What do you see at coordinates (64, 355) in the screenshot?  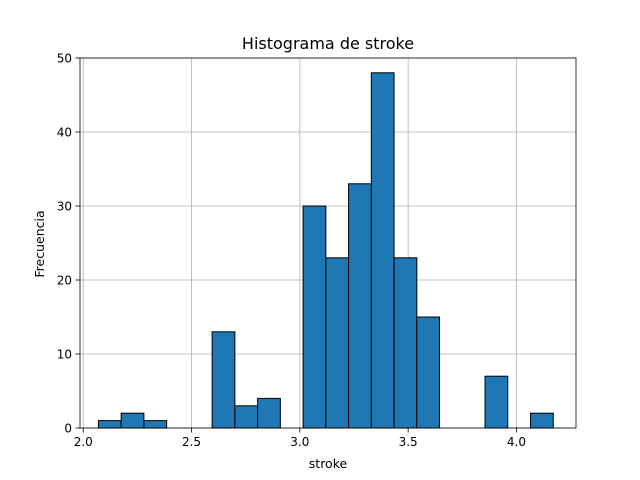 I see `y-tick-label-1: 10` at bounding box center [64, 355].